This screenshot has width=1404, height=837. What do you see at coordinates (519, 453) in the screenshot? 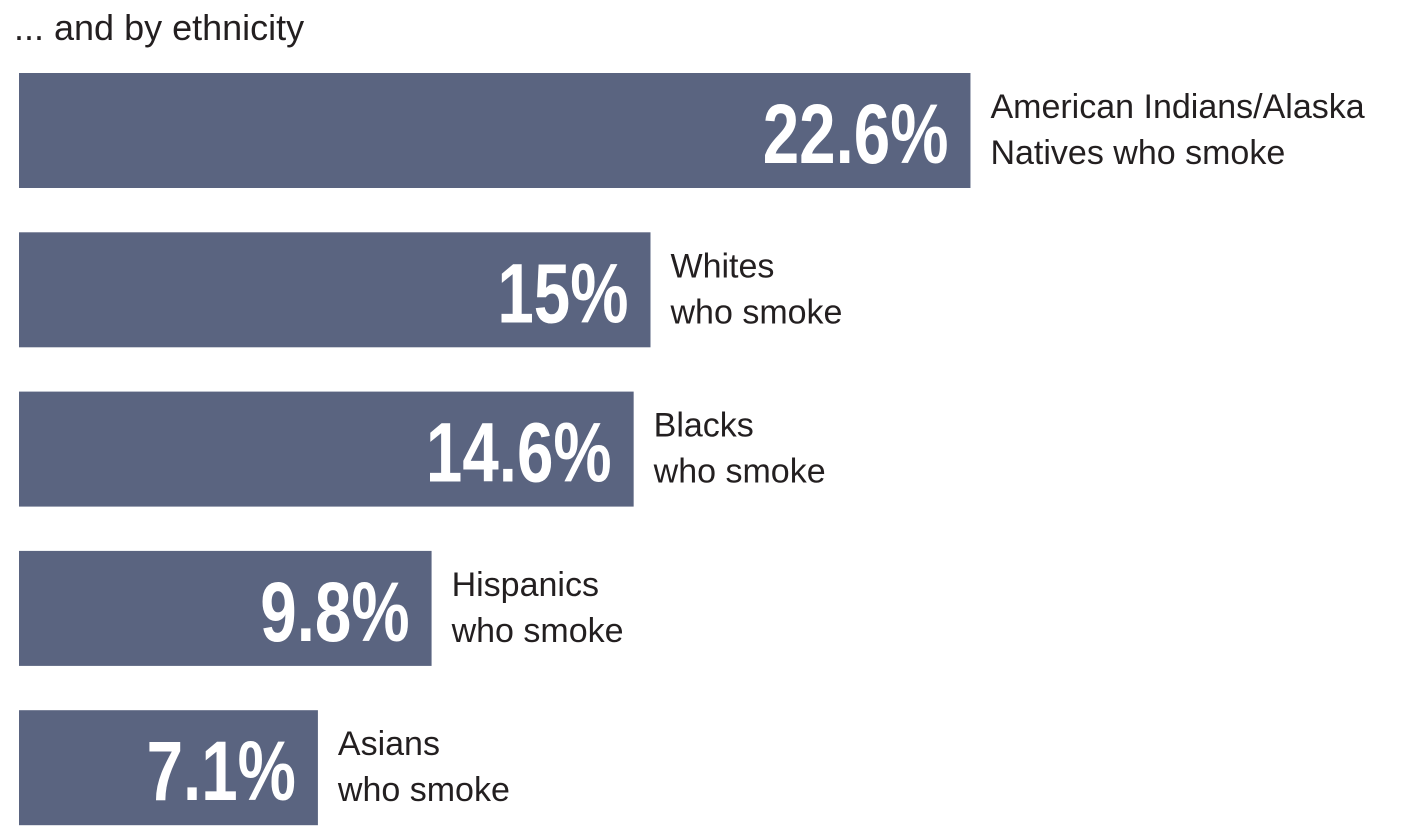
I see `bar-value-label: 14.6%` at bounding box center [519, 453].